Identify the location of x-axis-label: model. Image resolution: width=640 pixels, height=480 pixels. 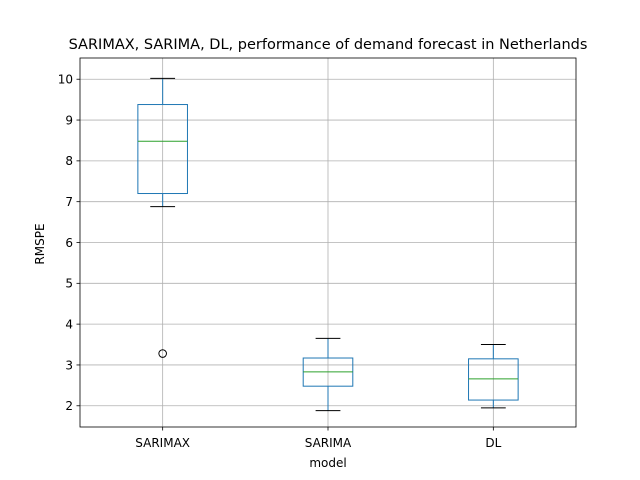
(327, 463).